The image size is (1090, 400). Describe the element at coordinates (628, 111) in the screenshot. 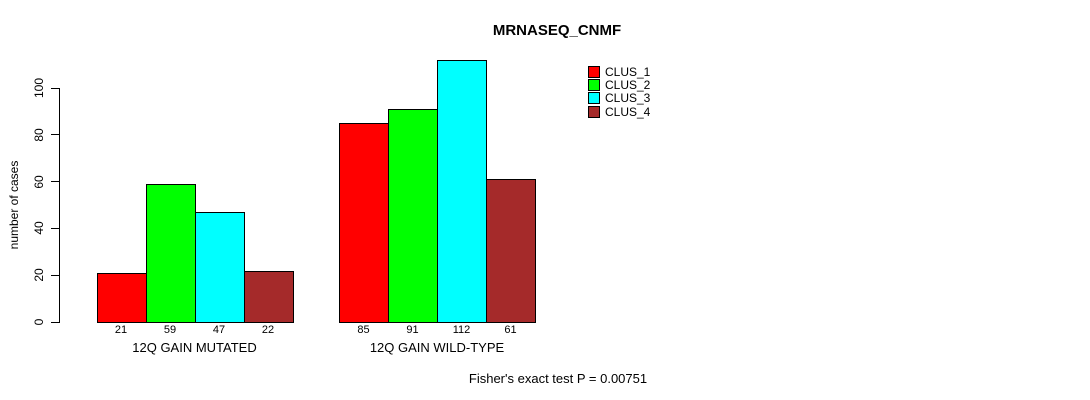

I see `legend-label: CLUS_4` at that location.